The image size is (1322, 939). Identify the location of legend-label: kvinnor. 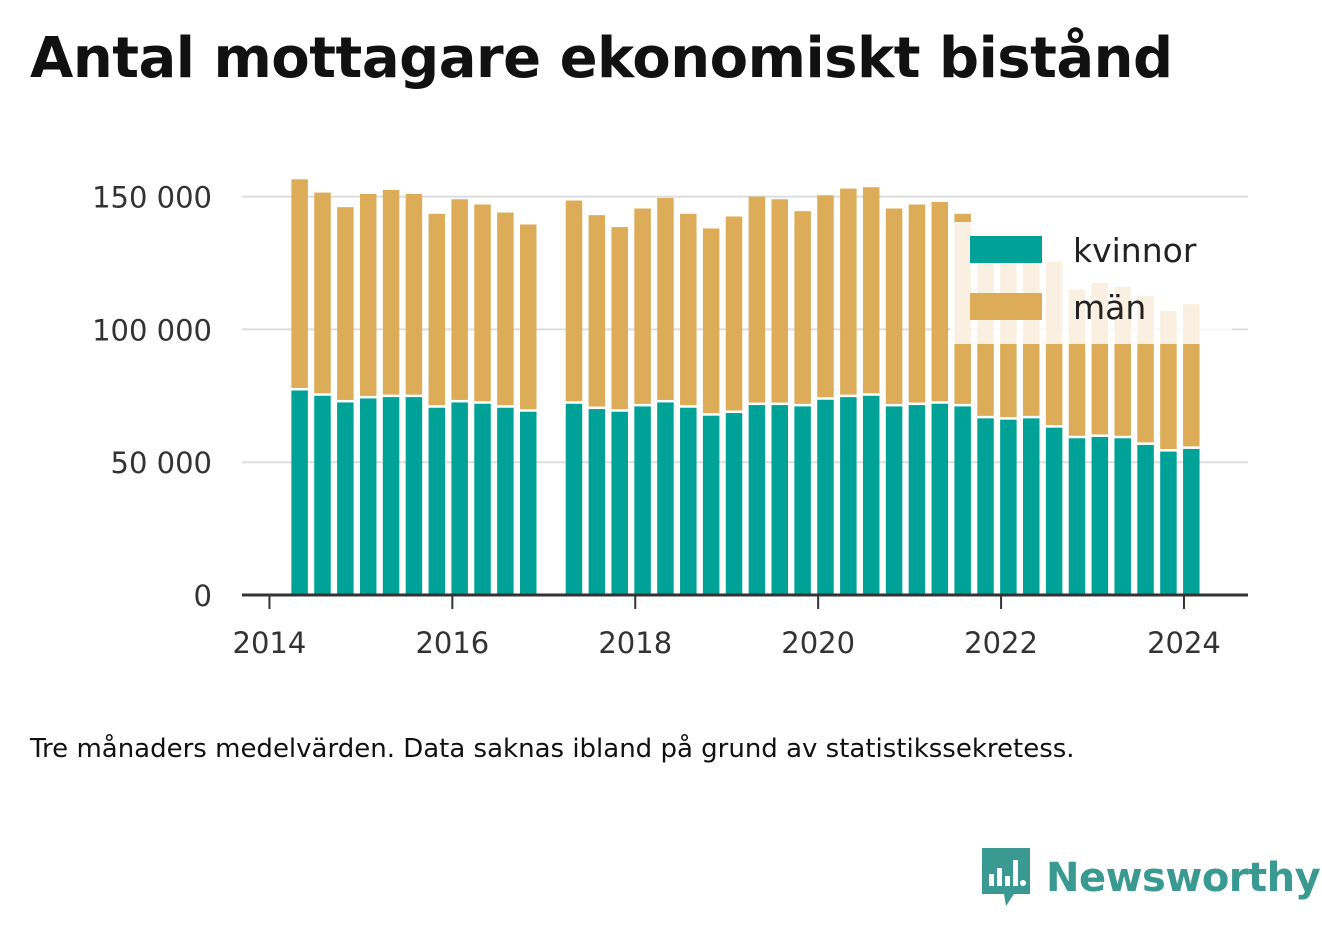
(1135, 250).